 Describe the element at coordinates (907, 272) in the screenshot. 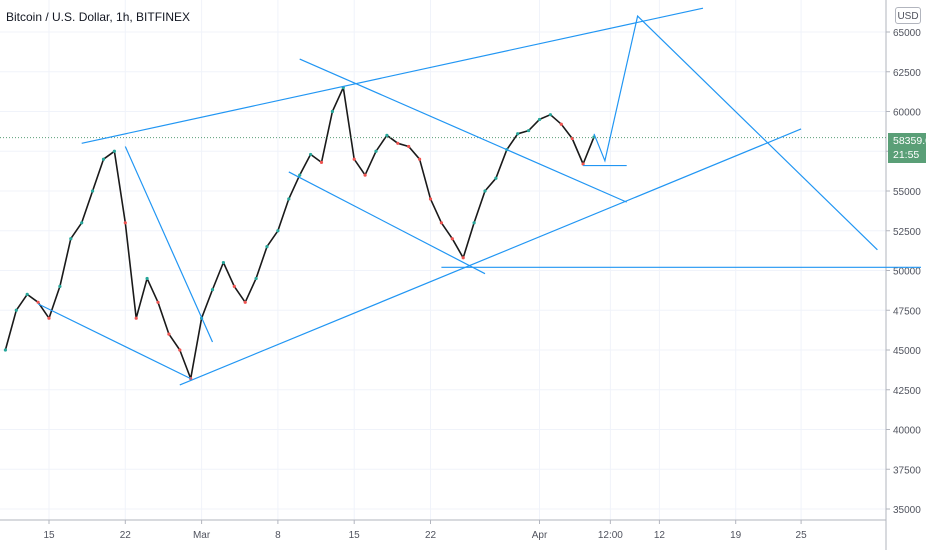

I see `y-tick-label-6: 50000` at that location.